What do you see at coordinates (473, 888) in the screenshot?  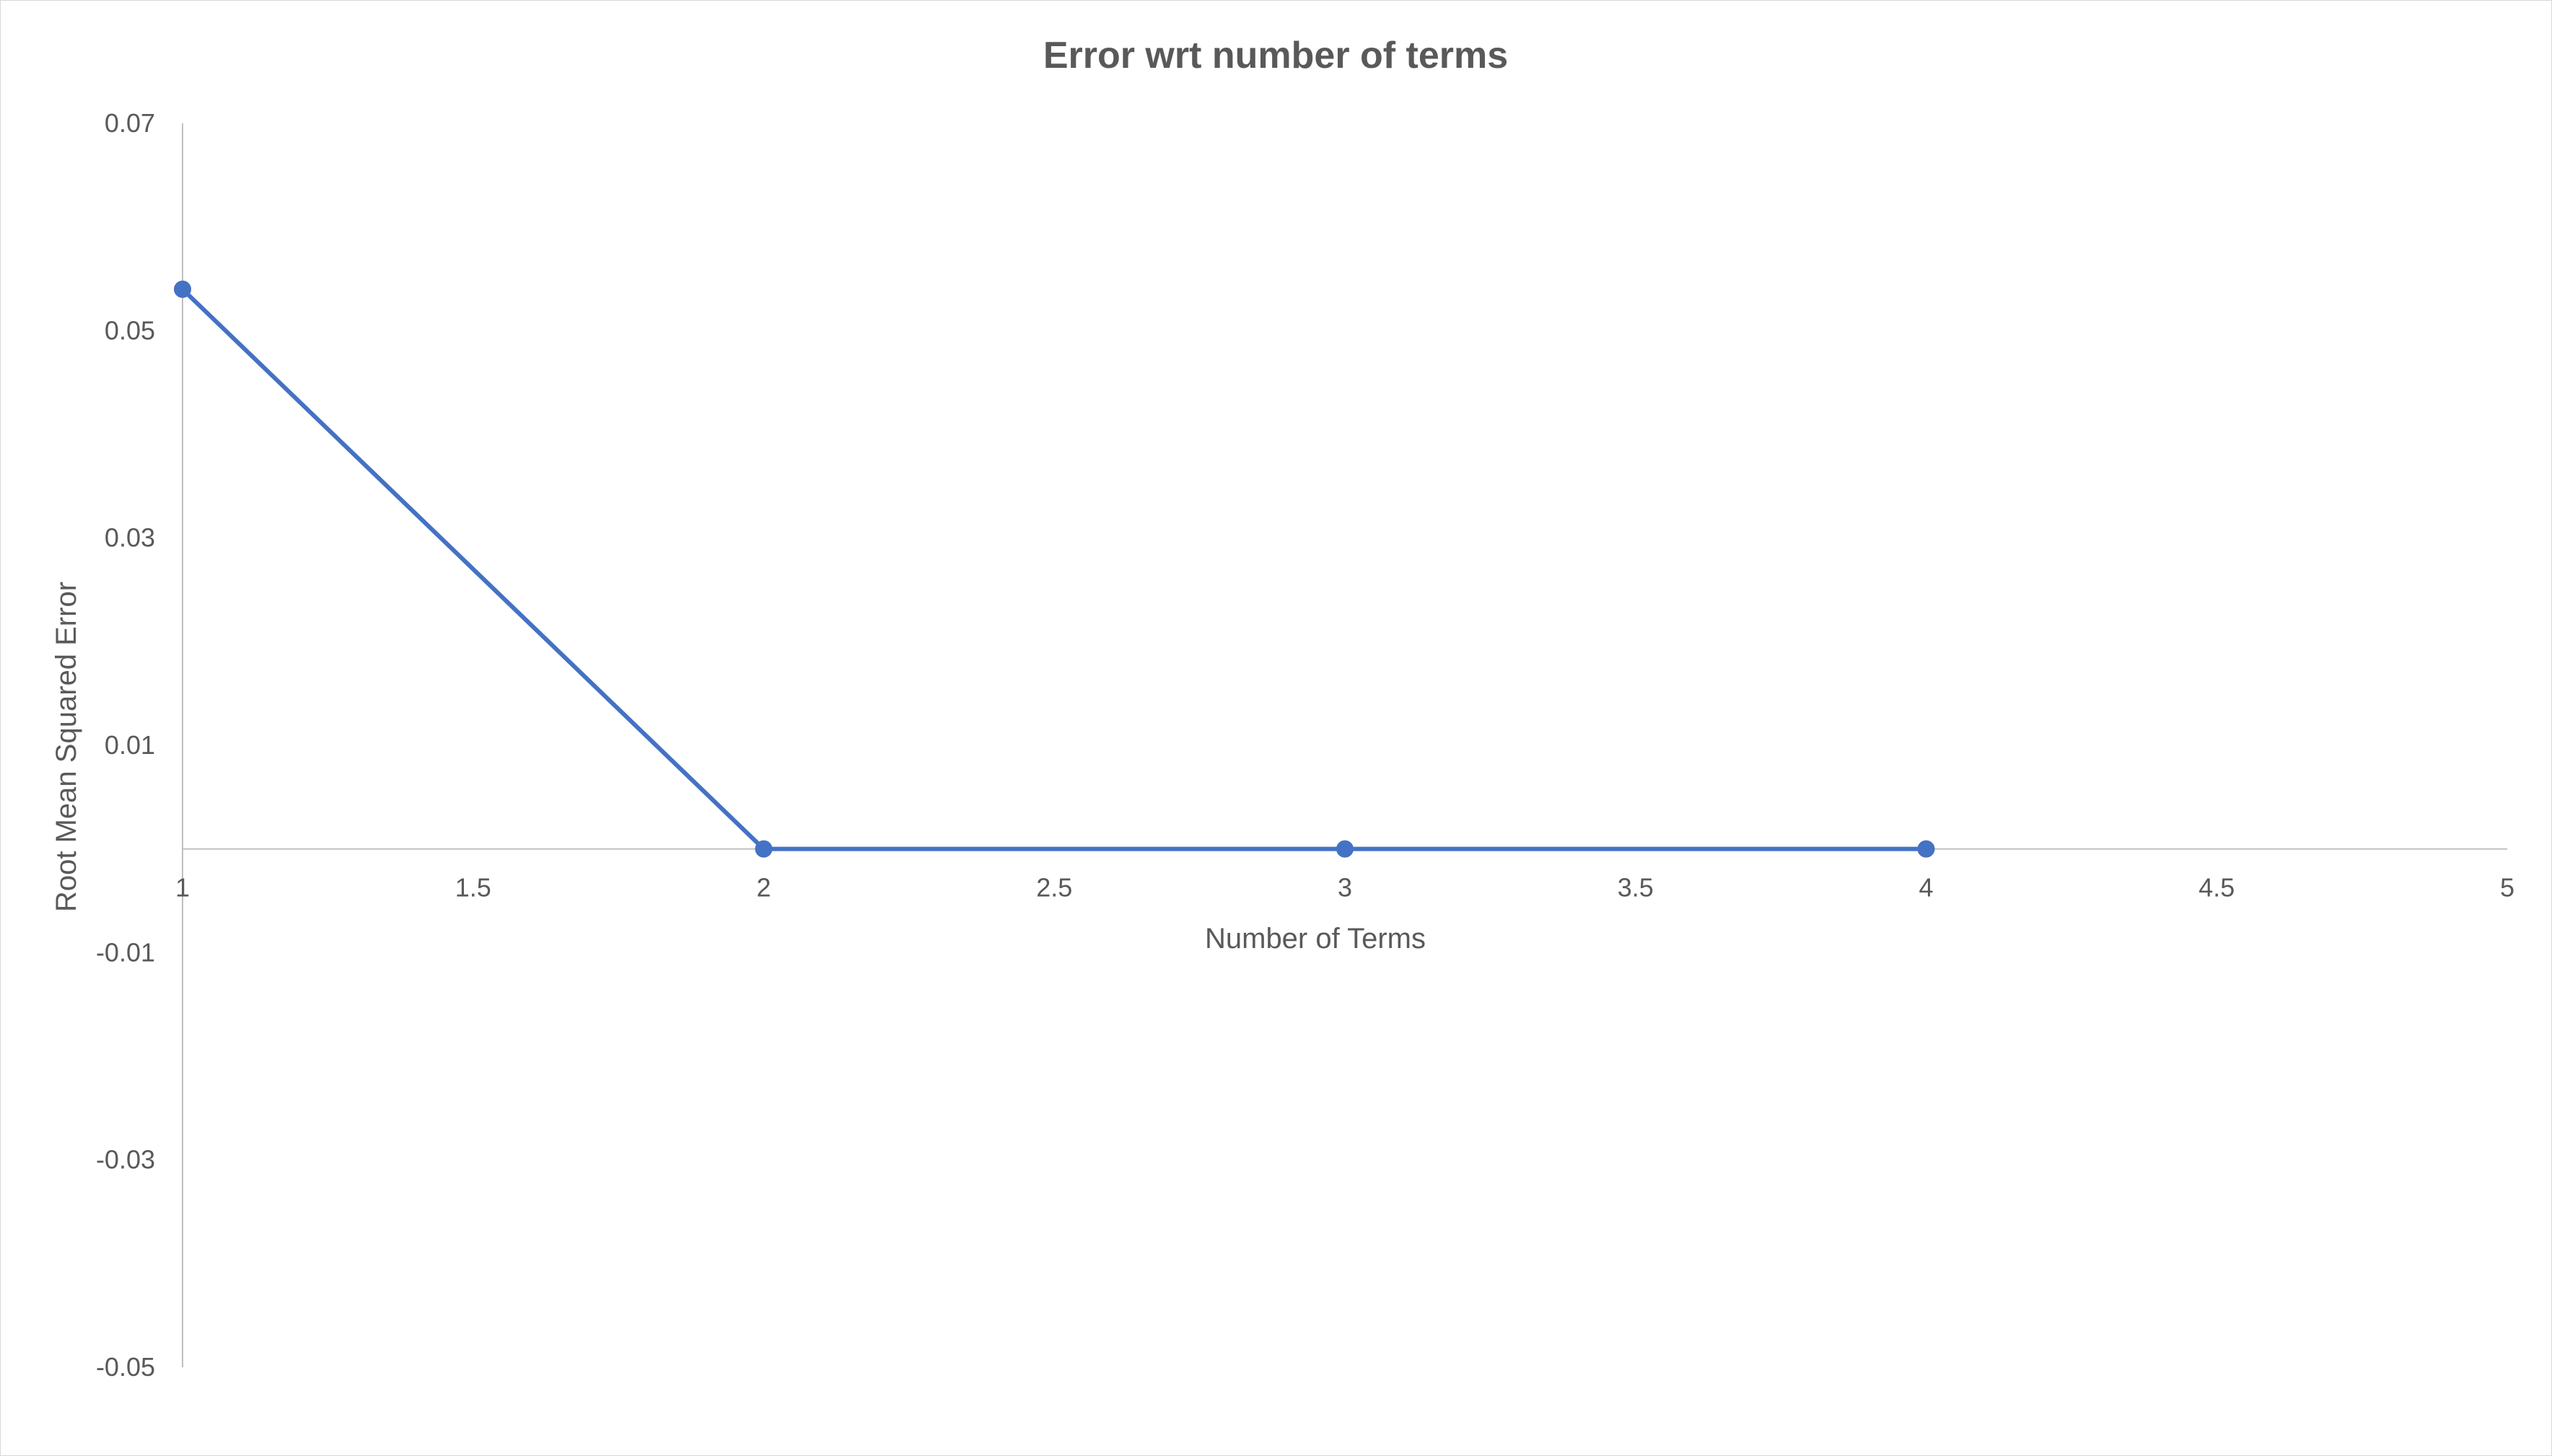 I see `x-tick-label: 1.5` at bounding box center [473, 888].